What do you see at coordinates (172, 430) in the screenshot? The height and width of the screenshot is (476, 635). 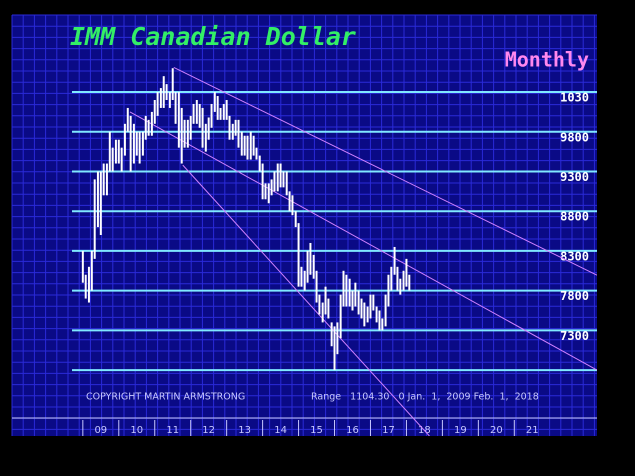 I see `x-tick-label: 11` at bounding box center [172, 430].